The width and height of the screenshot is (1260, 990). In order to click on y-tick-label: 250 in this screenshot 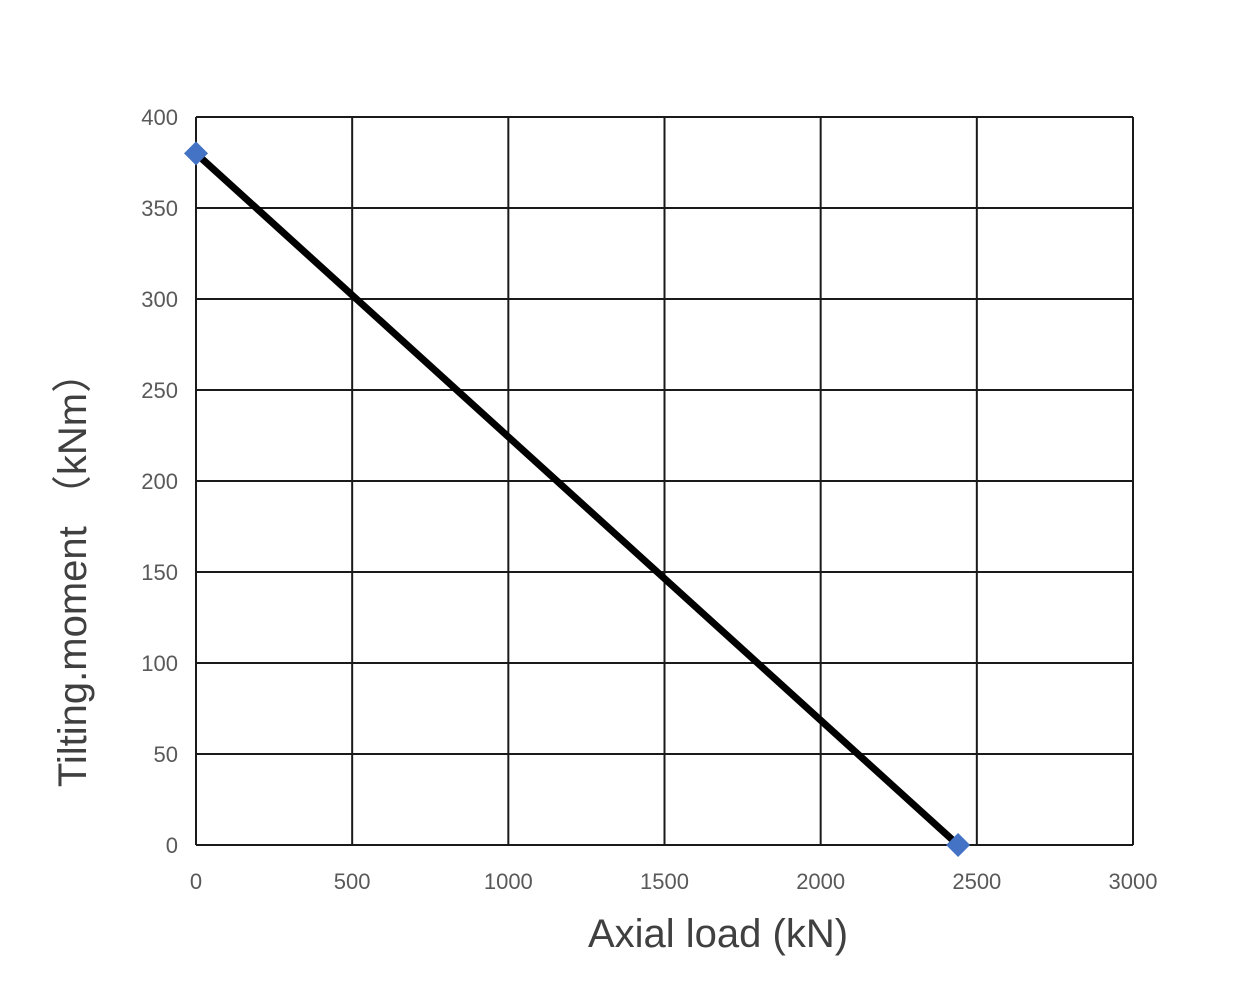, I will do `click(159, 390)`.